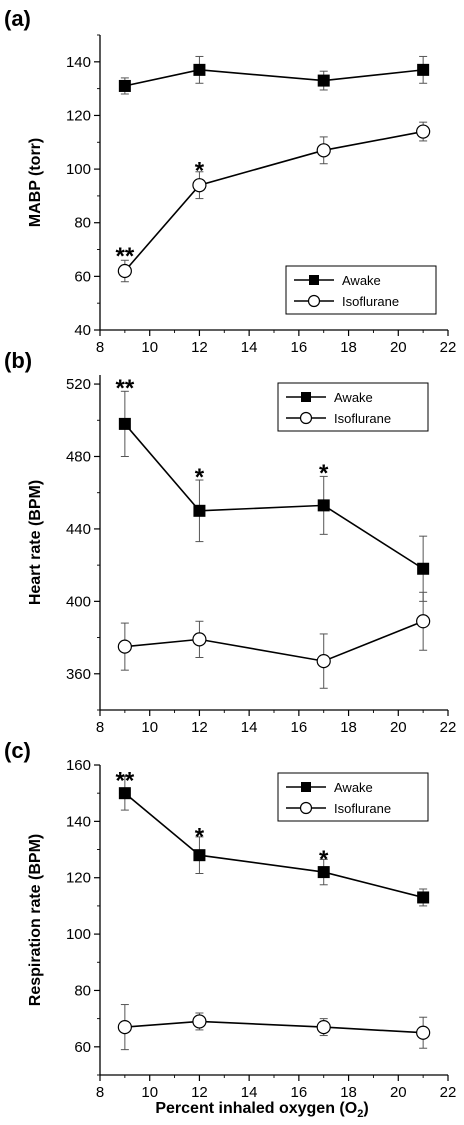 The image size is (464, 1125). Describe the element at coordinates (78, 62) in the screenshot. I see `y-tick-label: 140` at that location.